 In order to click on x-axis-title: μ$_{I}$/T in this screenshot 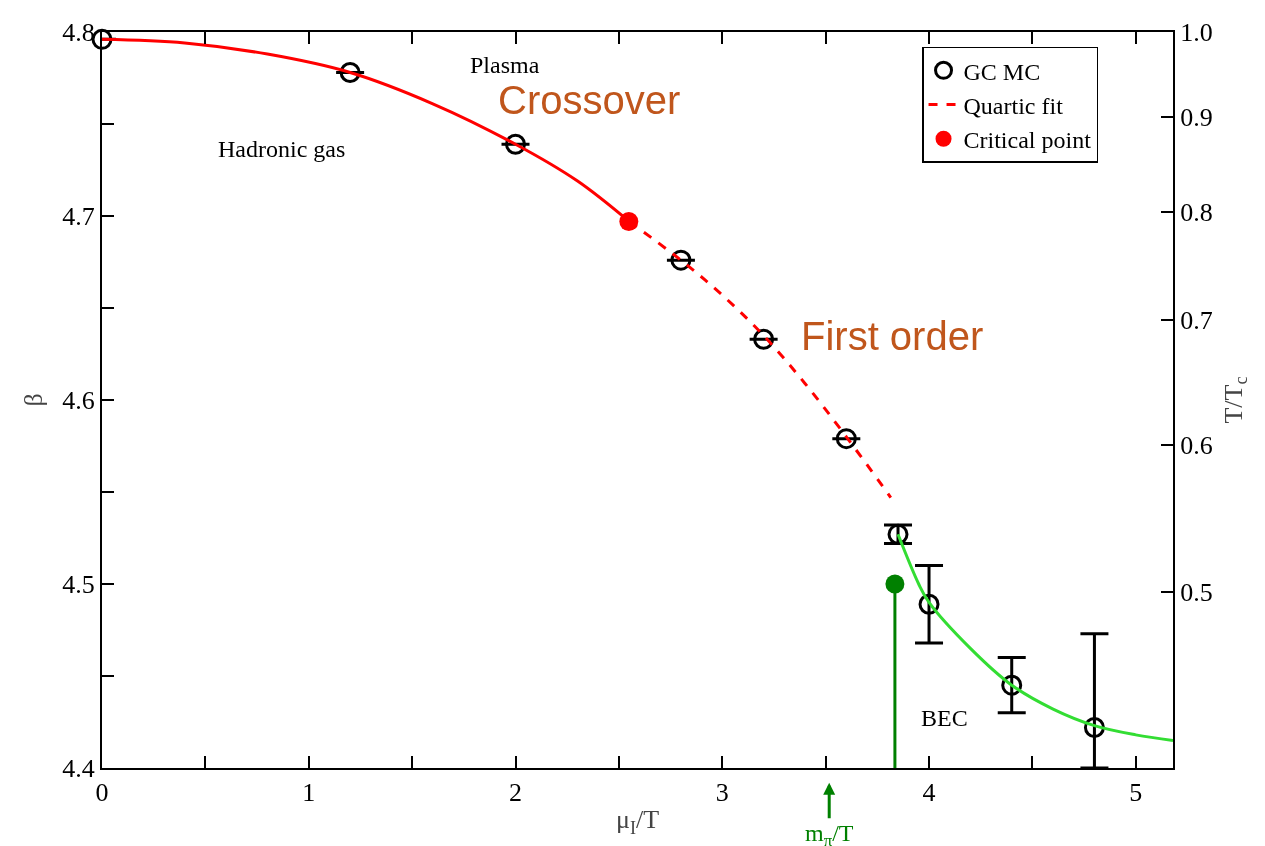, I will do `click(637, 821)`.